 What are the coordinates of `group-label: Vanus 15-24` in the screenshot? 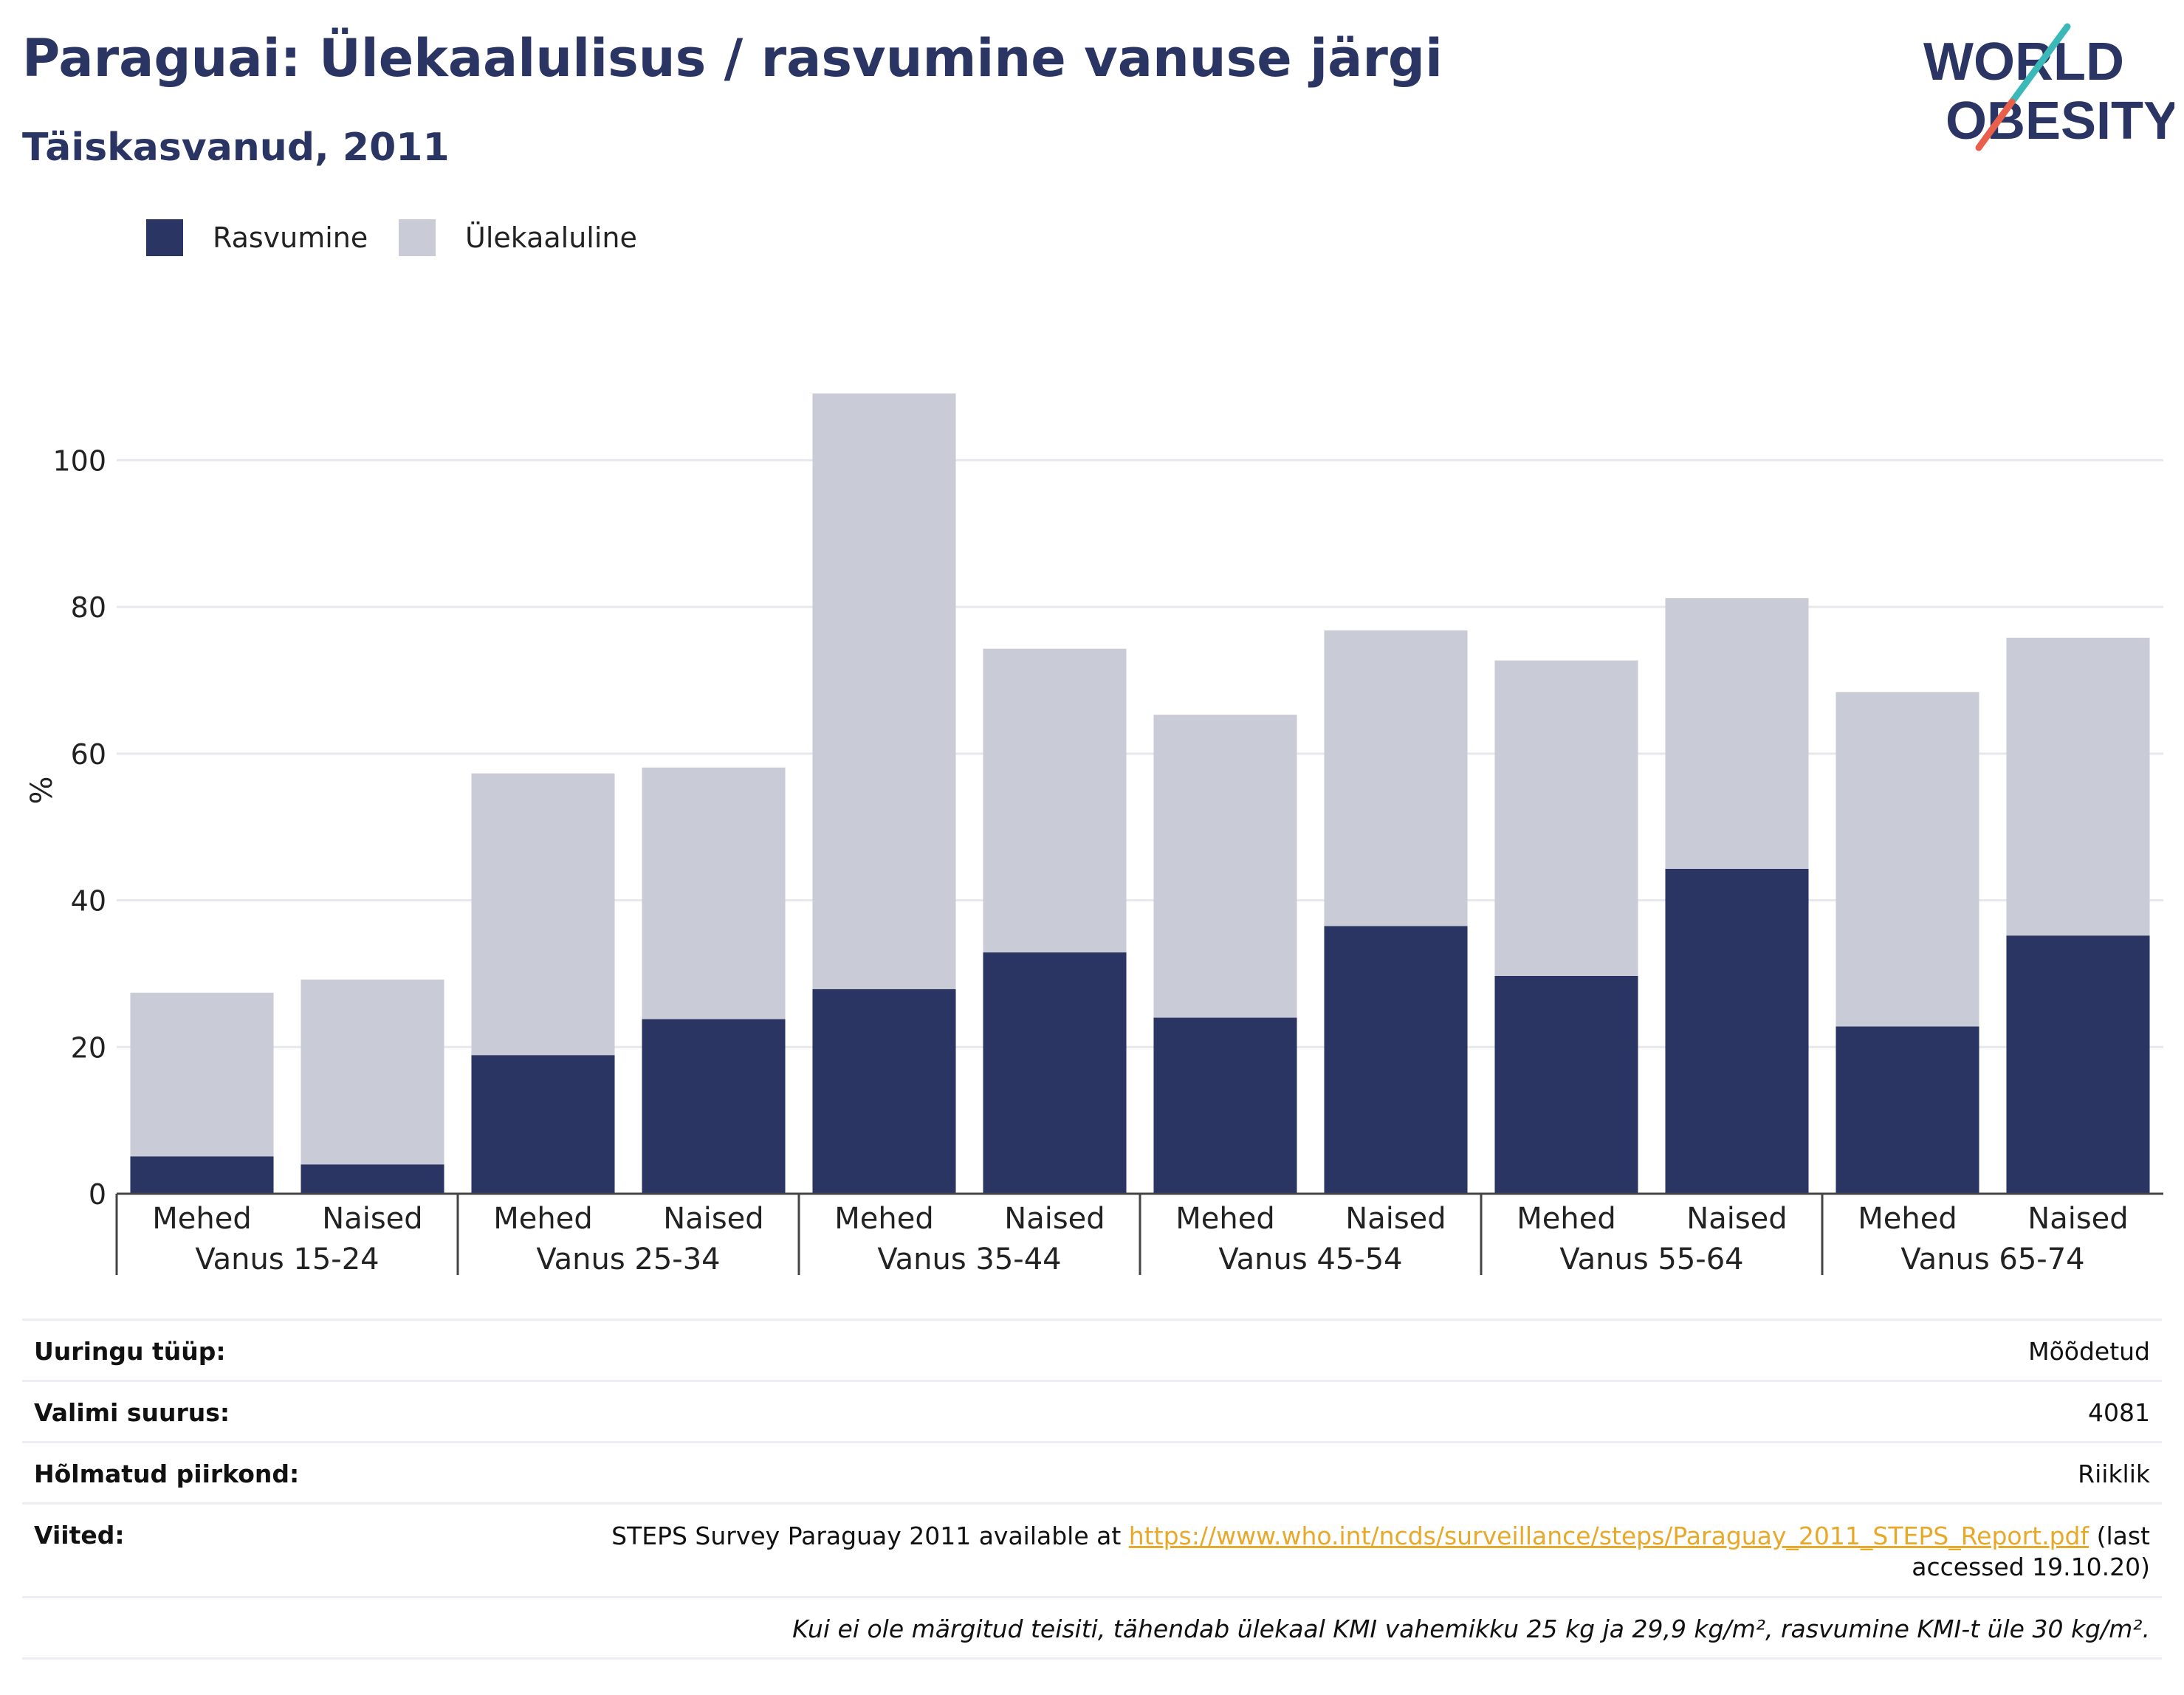 It's located at (287, 1259).